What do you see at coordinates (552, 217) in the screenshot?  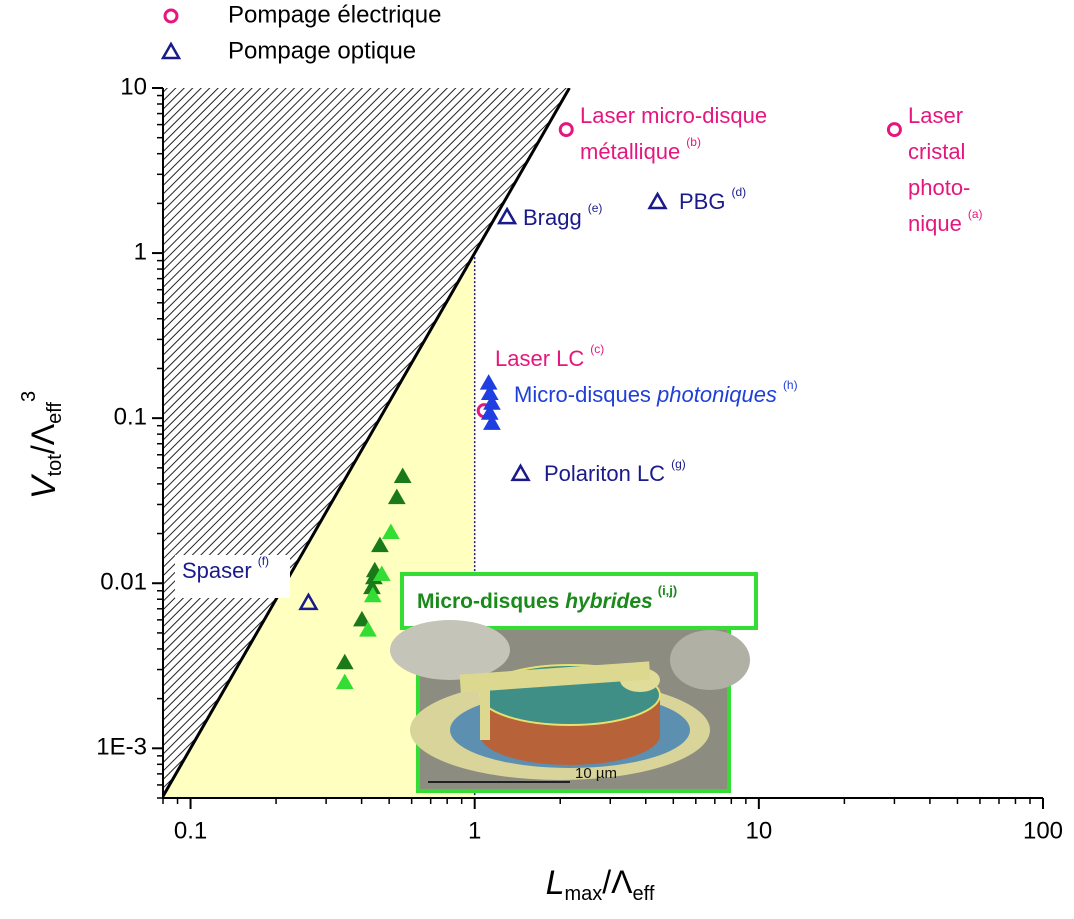 I see `annotation-text: Bragg` at bounding box center [552, 217].